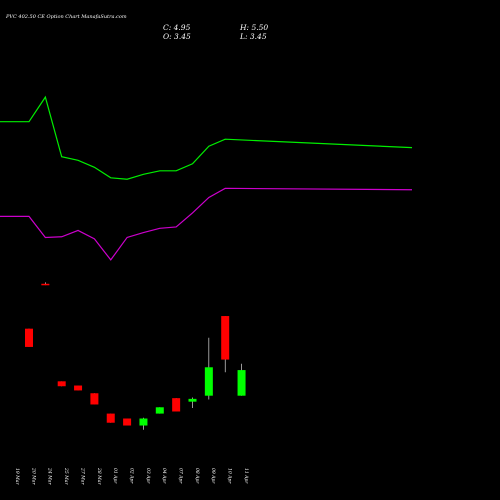  What do you see at coordinates (177, 27) in the screenshot?
I see `close-label: C: 4.95` at bounding box center [177, 27].